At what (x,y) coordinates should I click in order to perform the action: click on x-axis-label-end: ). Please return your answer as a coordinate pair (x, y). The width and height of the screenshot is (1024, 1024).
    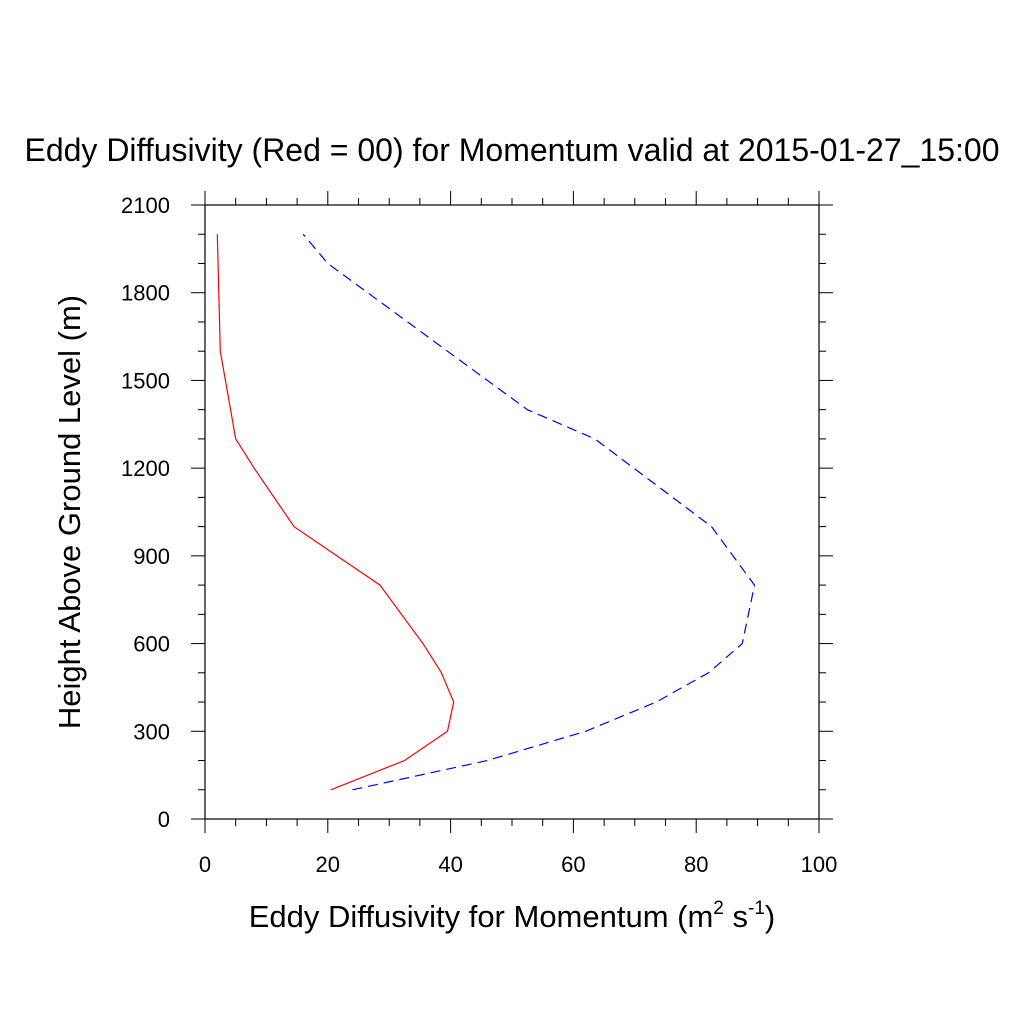
    Looking at the image, I should click on (770, 916).